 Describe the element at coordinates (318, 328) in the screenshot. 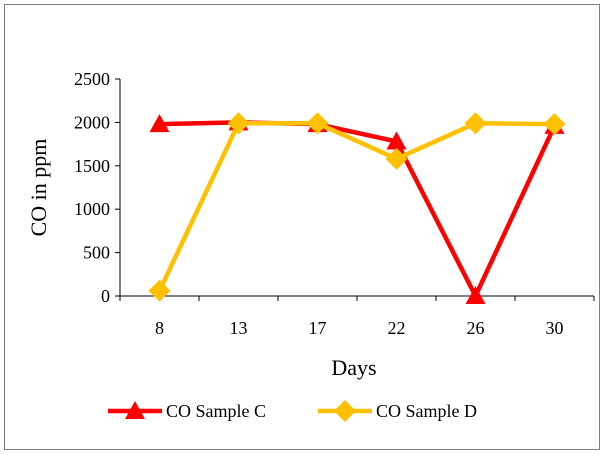

I see `x-tick-label: 17` at that location.